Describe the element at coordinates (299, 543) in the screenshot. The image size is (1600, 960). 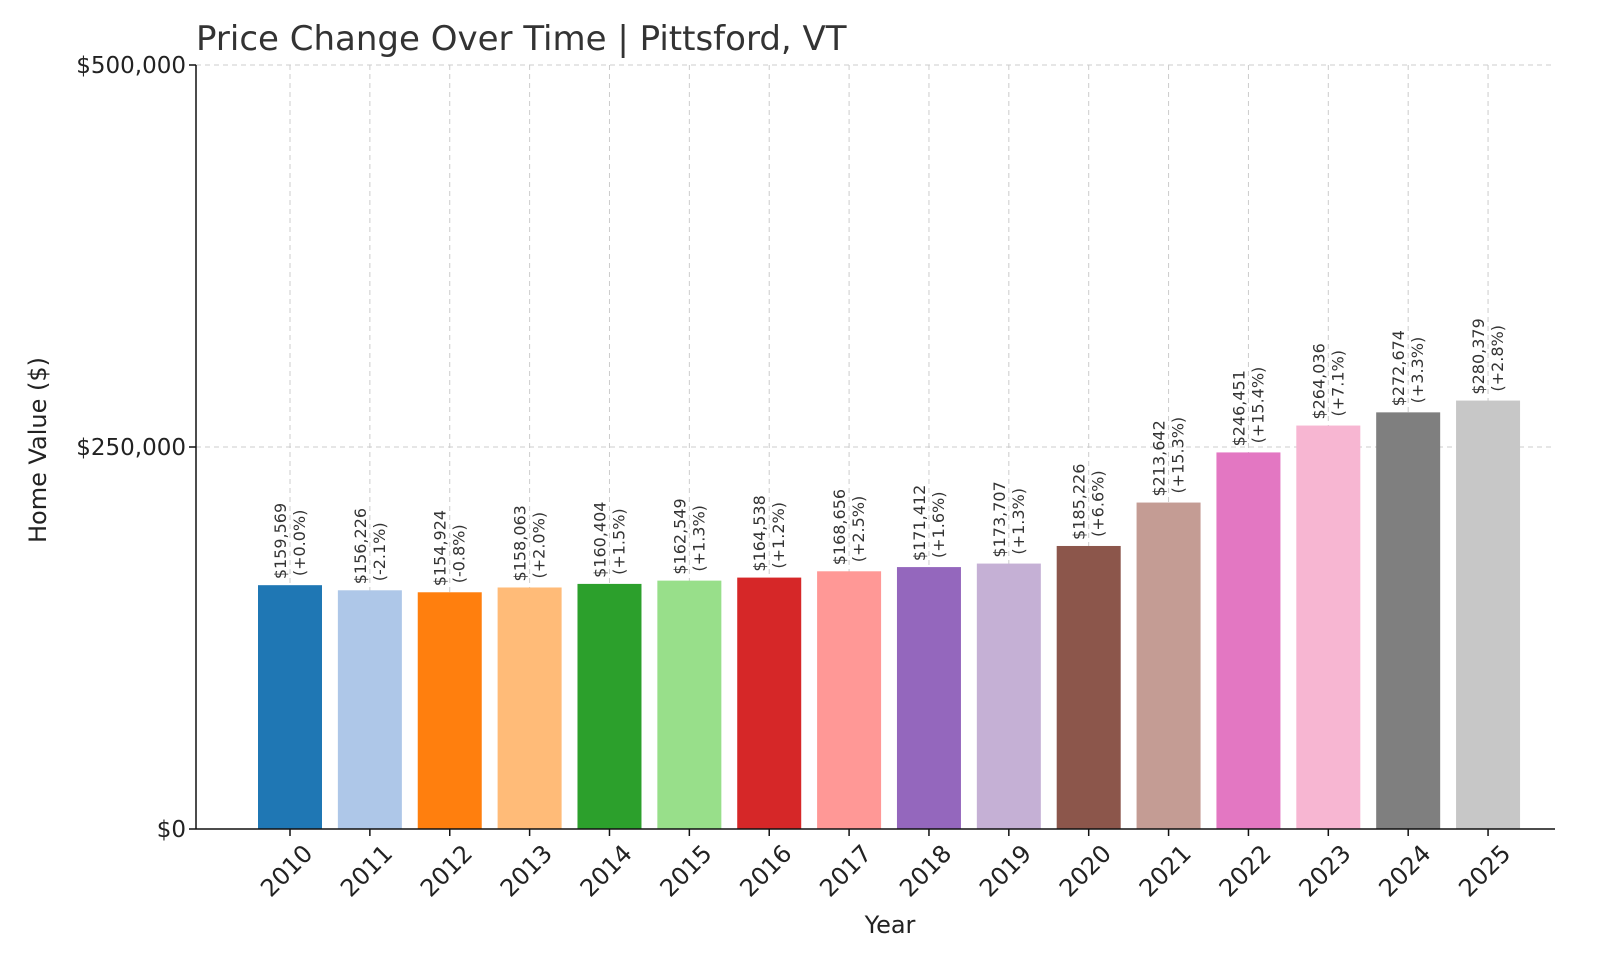
I see `data-label-change: (+0.0%)` at that location.